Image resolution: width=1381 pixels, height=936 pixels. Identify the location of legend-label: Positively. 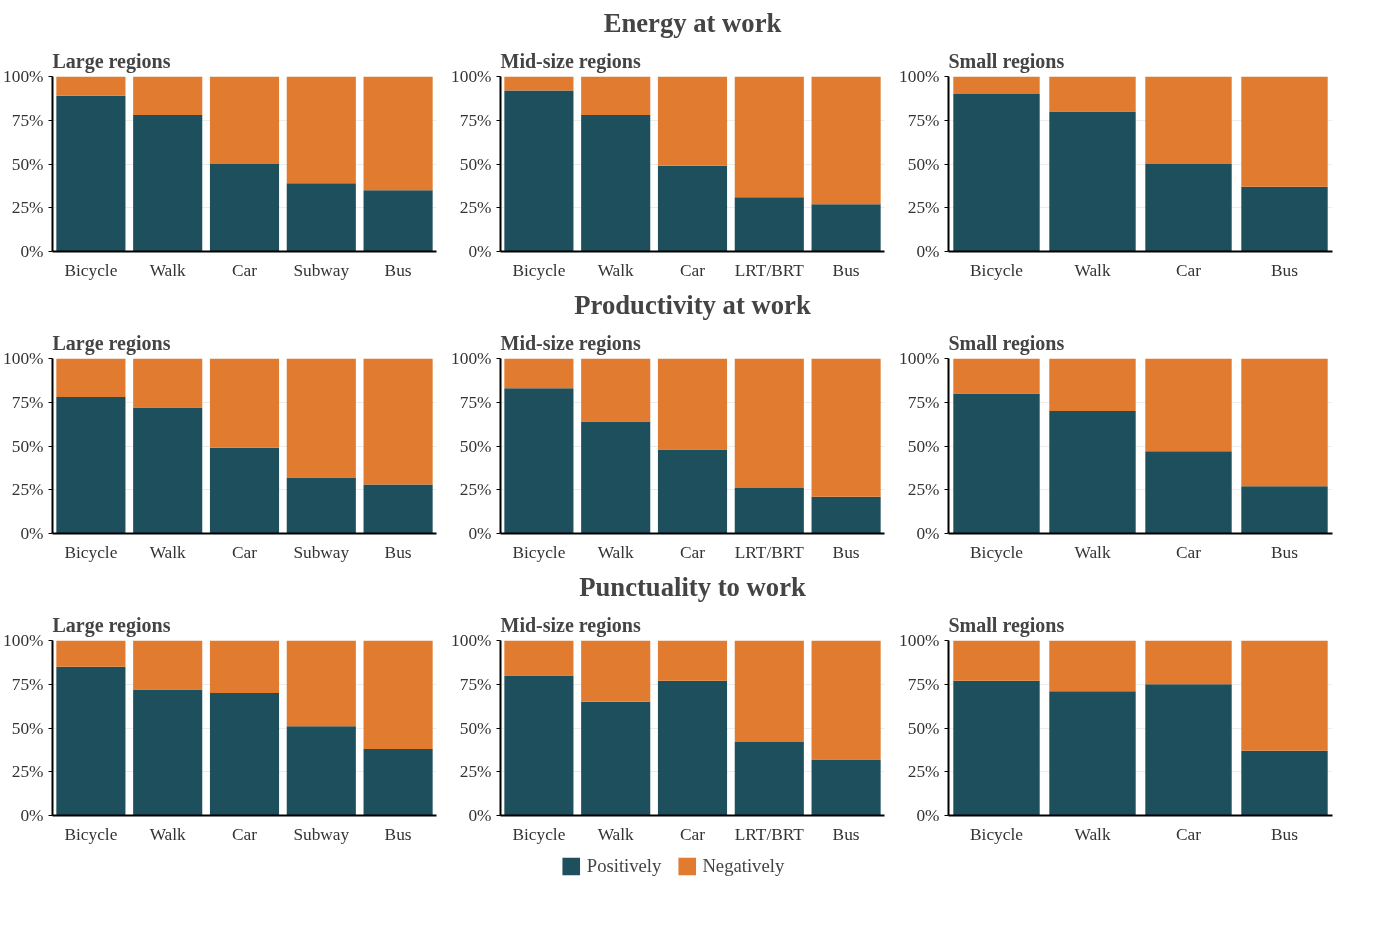
(624, 866).